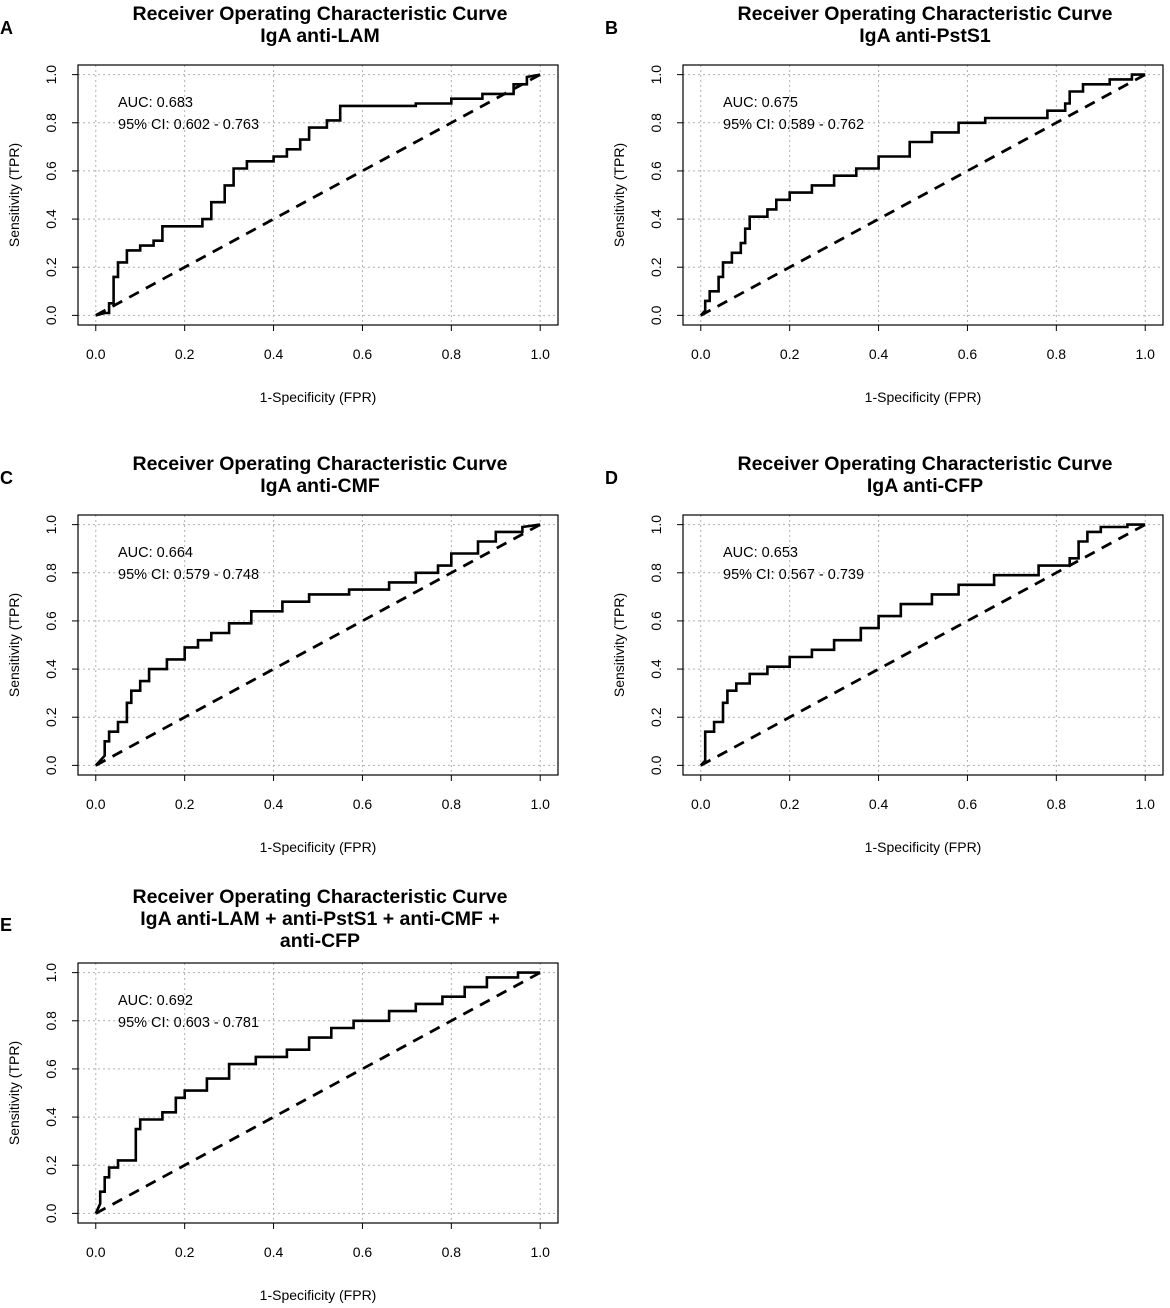 The height and width of the screenshot is (1308, 1170). I want to click on chart-title-line: IgA anti-CFP, so click(925, 486).